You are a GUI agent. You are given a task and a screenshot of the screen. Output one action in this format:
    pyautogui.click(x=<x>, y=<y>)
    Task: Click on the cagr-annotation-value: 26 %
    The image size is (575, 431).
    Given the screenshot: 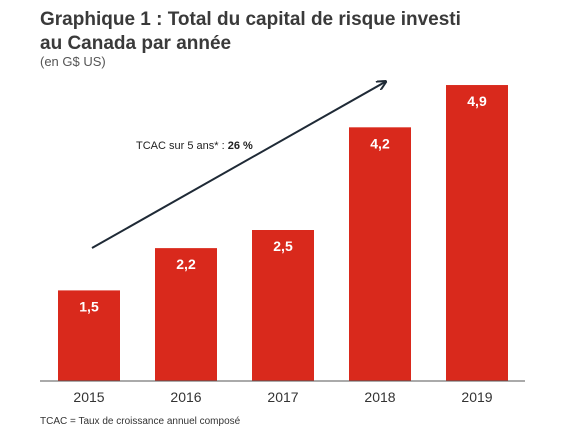 What is the action you would take?
    pyautogui.click(x=240, y=146)
    